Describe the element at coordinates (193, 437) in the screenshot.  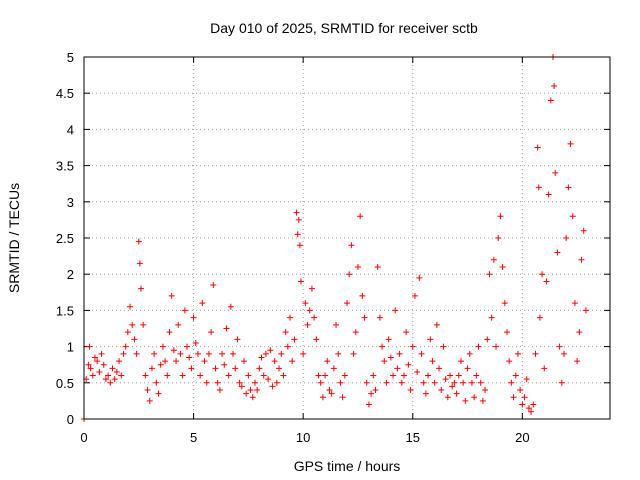
I see `x-tick-label: 5` at that location.